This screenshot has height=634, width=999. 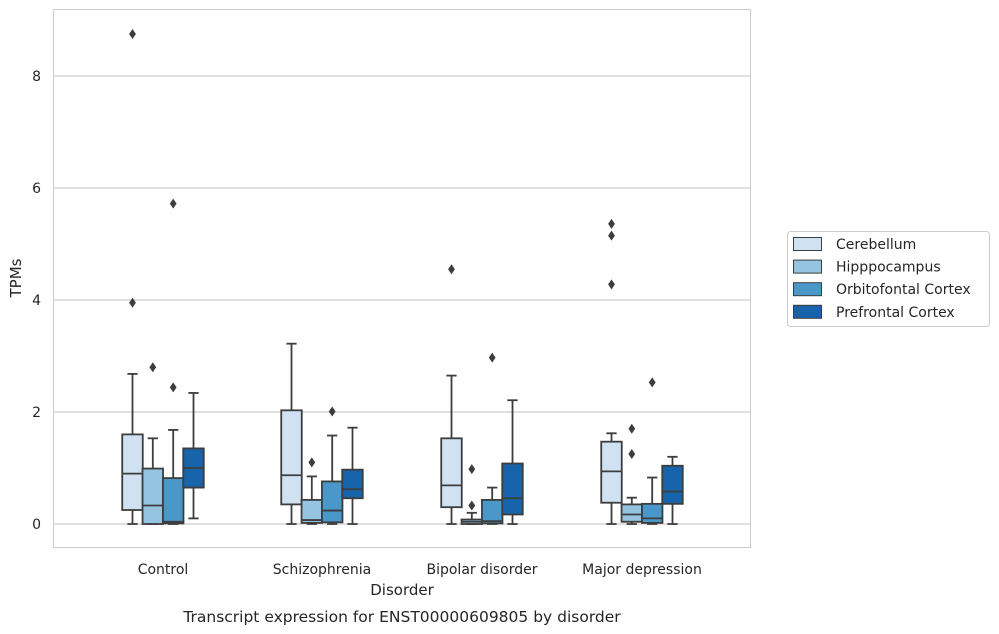 I want to click on box-prefrontal-cortex-control, so click(x=193, y=456).